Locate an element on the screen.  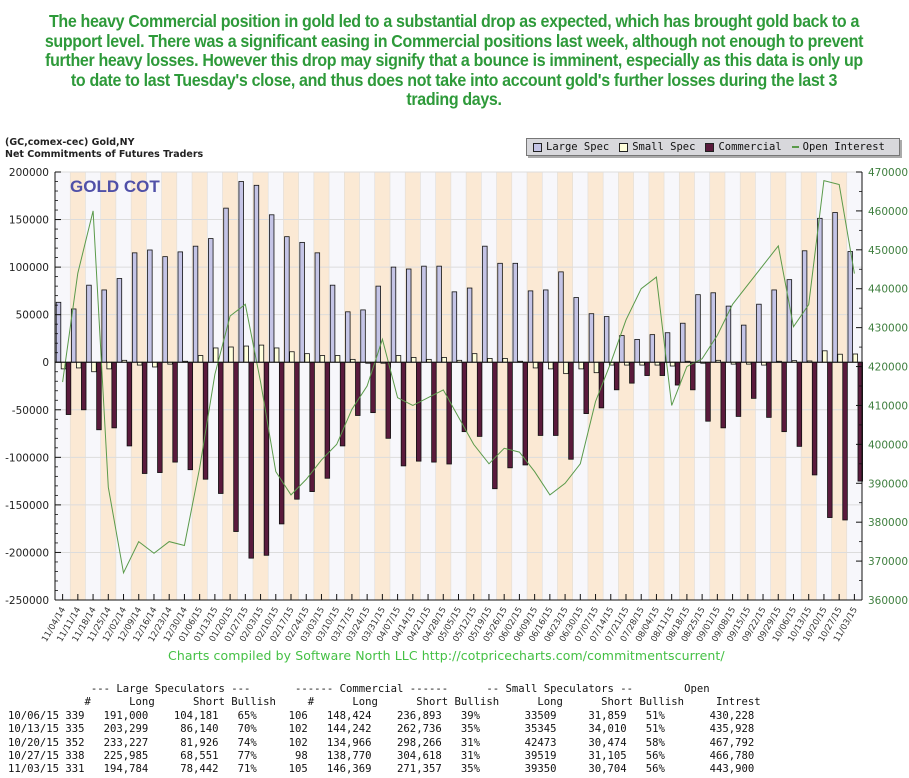
y2-tick-label: 380000 is located at coordinates (888, 523).